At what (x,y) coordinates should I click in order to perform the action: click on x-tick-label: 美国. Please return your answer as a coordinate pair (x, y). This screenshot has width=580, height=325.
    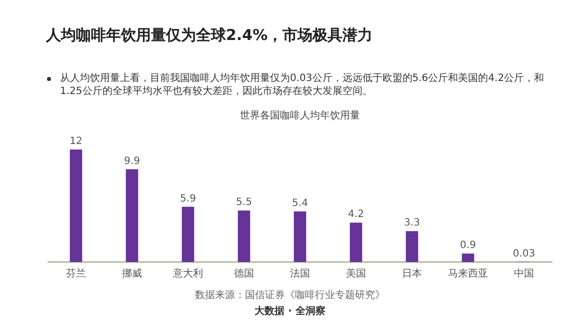
    Looking at the image, I should click on (356, 274).